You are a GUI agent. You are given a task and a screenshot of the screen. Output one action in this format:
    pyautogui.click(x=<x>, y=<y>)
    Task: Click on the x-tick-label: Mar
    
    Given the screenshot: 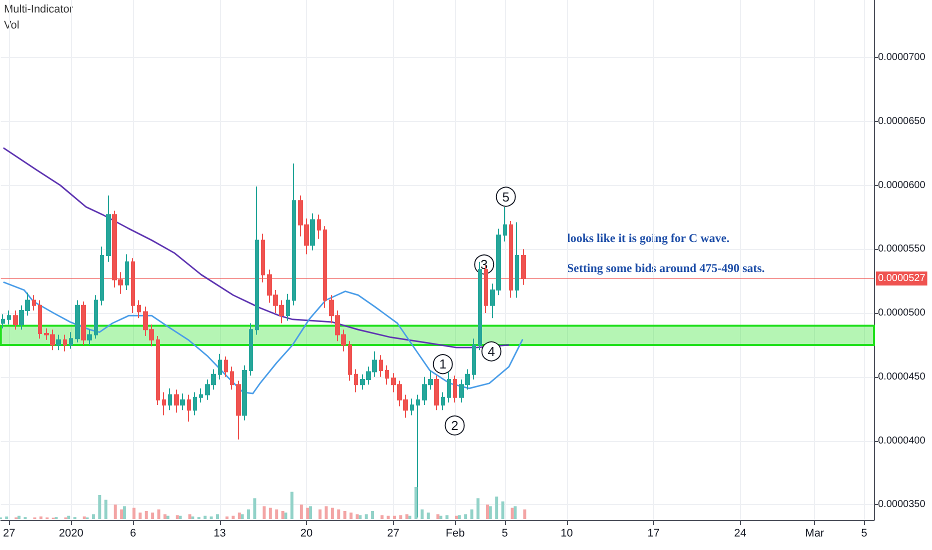 What is the action you would take?
    pyautogui.click(x=814, y=534)
    